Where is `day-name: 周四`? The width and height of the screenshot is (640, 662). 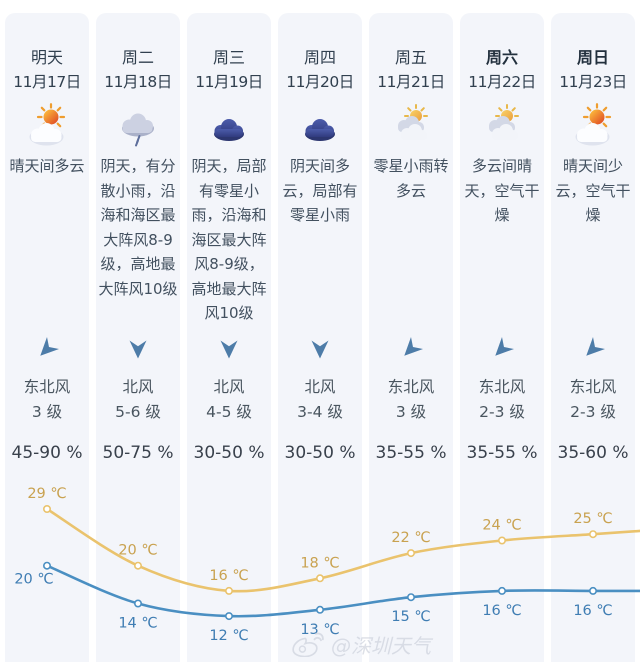 day-name: 周四 is located at coordinates (319, 57).